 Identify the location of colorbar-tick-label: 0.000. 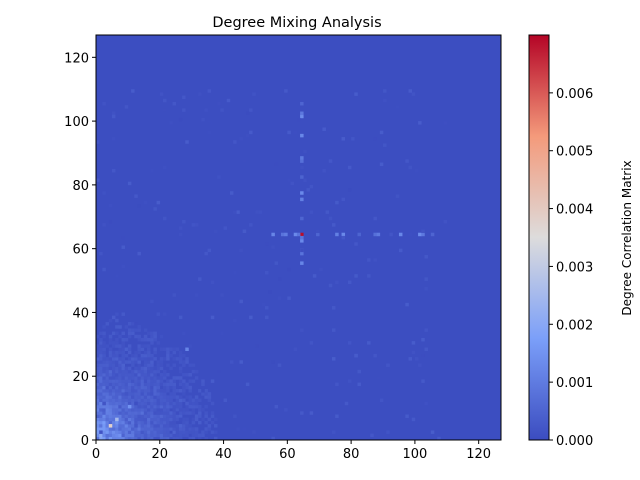
(574, 441).